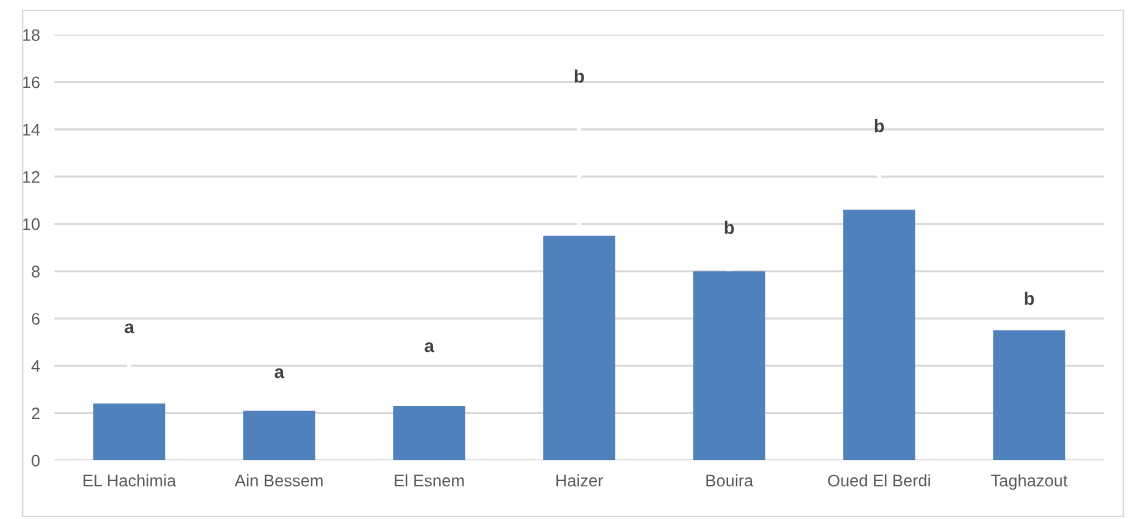  Describe the element at coordinates (31, 82) in the screenshot. I see `y-tick-label: 16` at that location.